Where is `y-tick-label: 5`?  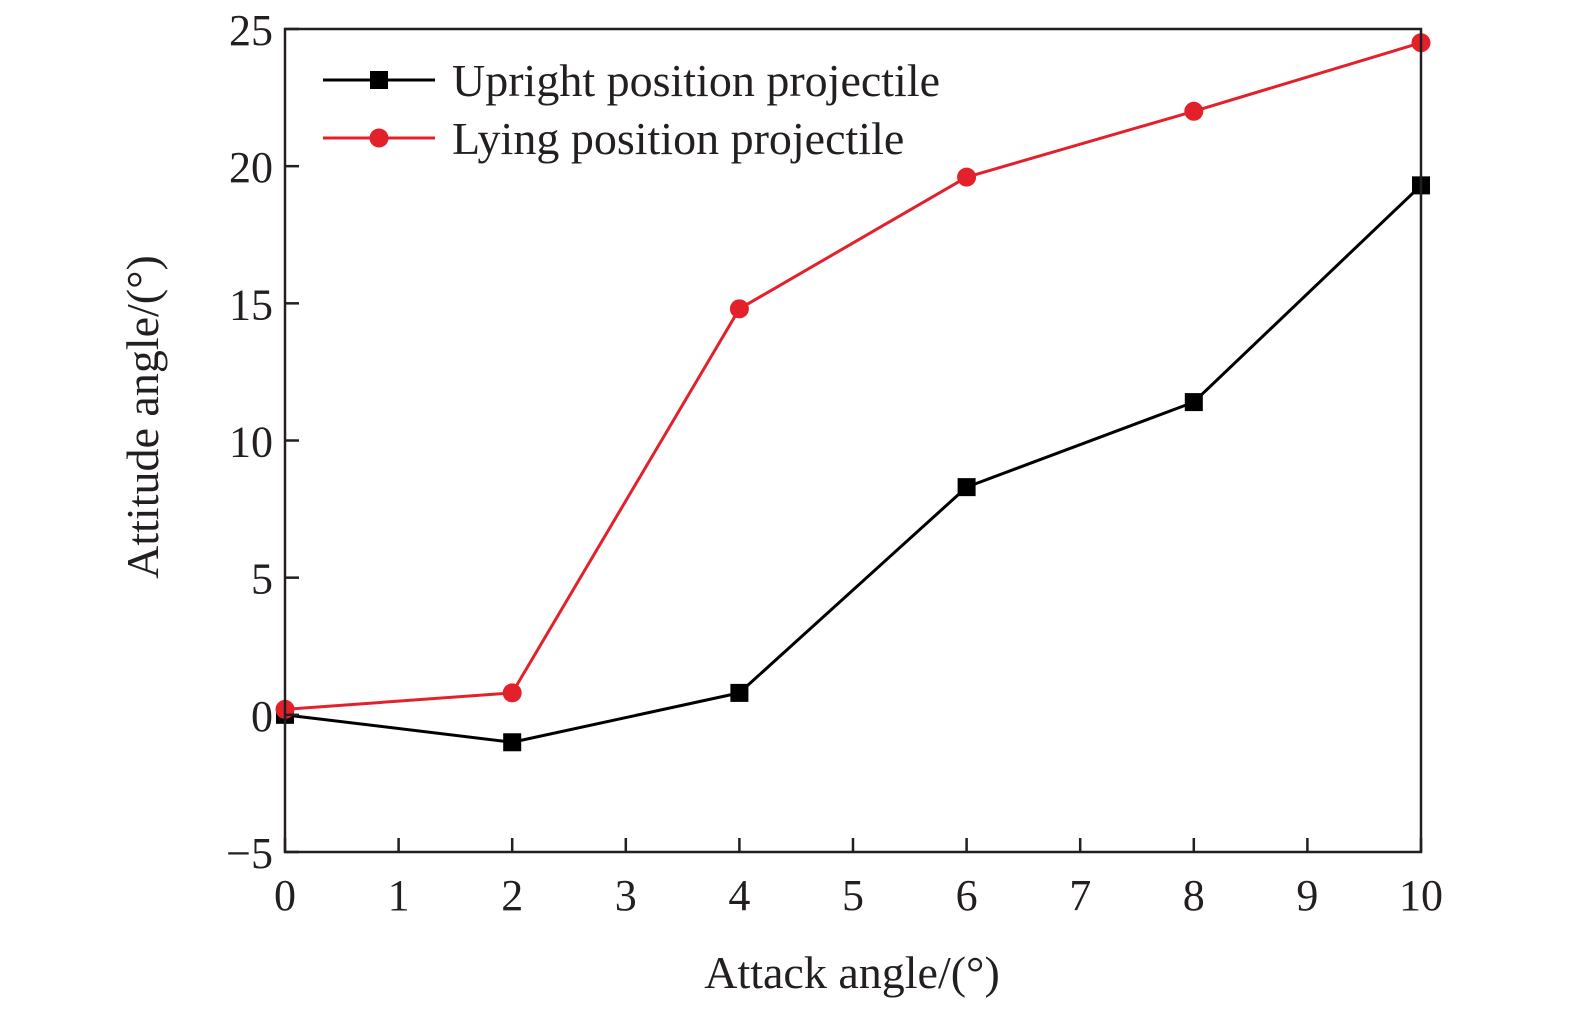 y-tick-label: 5 is located at coordinates (262, 579).